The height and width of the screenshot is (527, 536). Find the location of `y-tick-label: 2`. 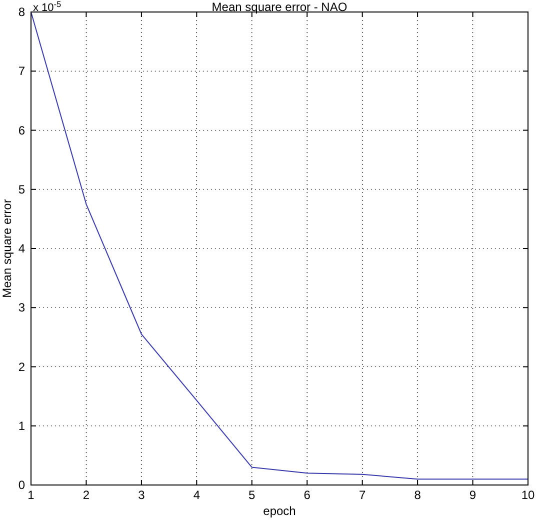

y-tick-label: 2 is located at coordinates (22, 367).